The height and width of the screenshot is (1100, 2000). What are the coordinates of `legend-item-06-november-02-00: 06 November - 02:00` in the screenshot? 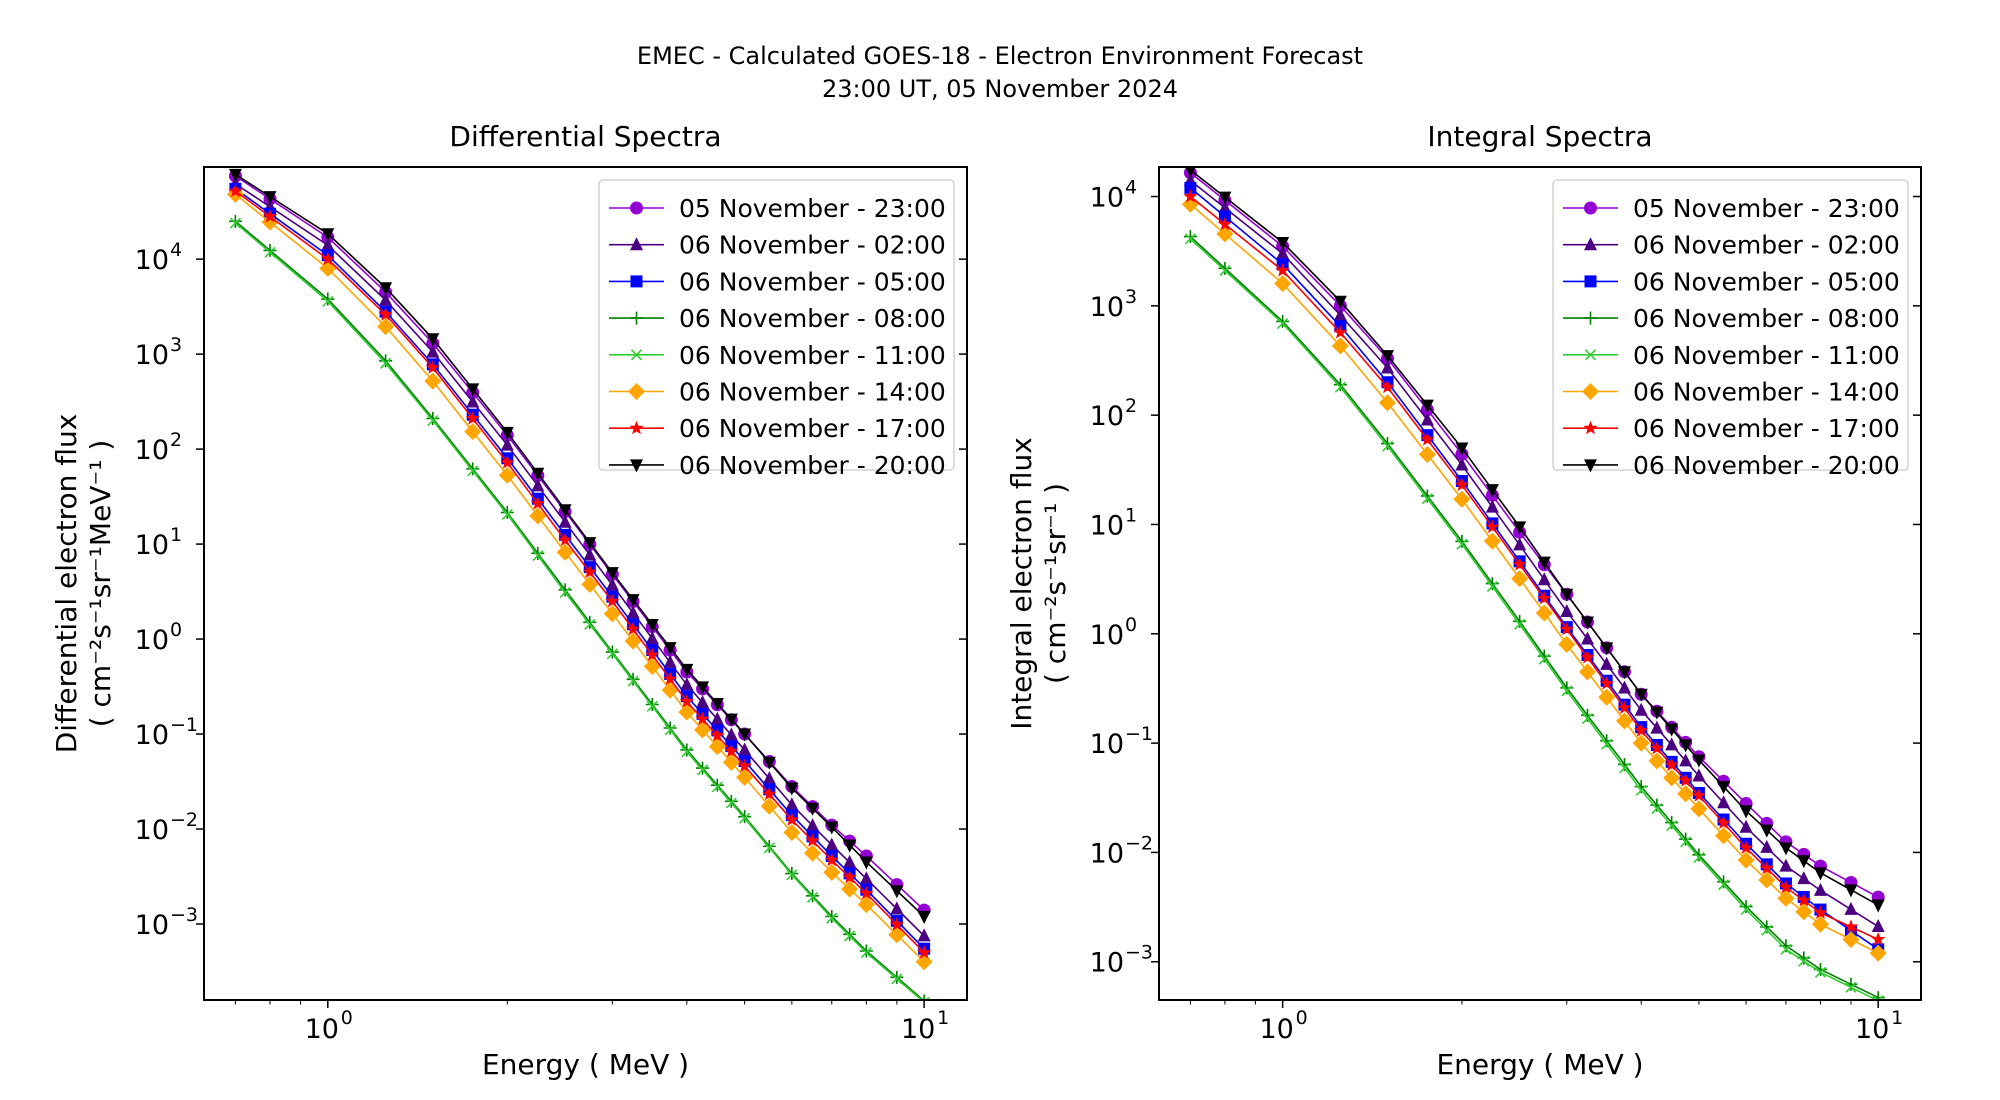 It's located at (1731, 245).